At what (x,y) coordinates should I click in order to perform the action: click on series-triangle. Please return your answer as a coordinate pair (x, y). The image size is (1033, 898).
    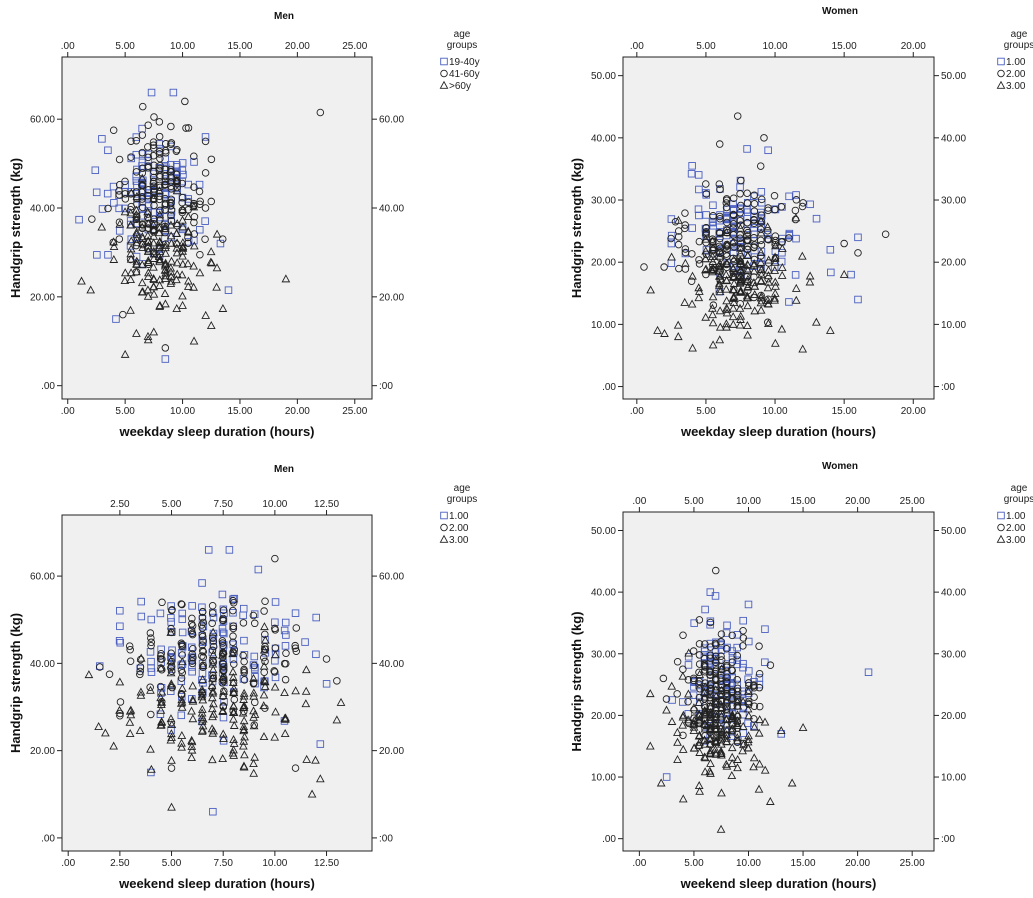
    Looking at the image, I should click on (184, 265).